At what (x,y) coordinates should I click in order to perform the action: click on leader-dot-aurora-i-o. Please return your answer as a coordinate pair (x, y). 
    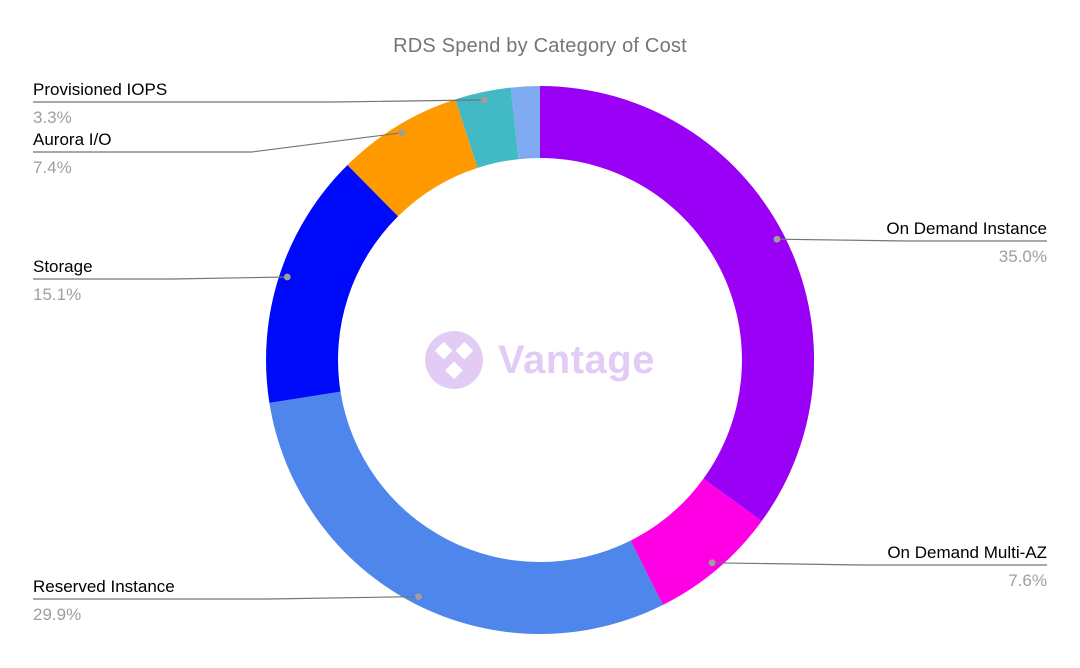
    Looking at the image, I should click on (402, 133).